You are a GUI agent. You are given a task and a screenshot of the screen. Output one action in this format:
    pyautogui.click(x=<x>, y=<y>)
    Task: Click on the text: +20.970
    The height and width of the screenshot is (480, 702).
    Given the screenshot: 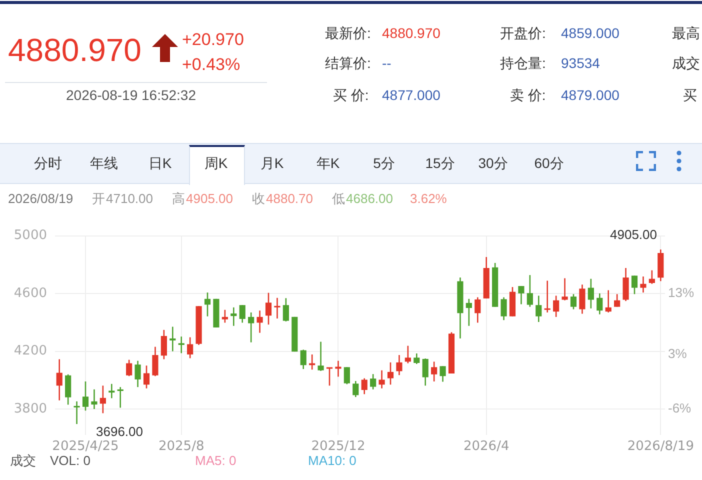 What is the action you would take?
    pyautogui.click(x=213, y=40)
    